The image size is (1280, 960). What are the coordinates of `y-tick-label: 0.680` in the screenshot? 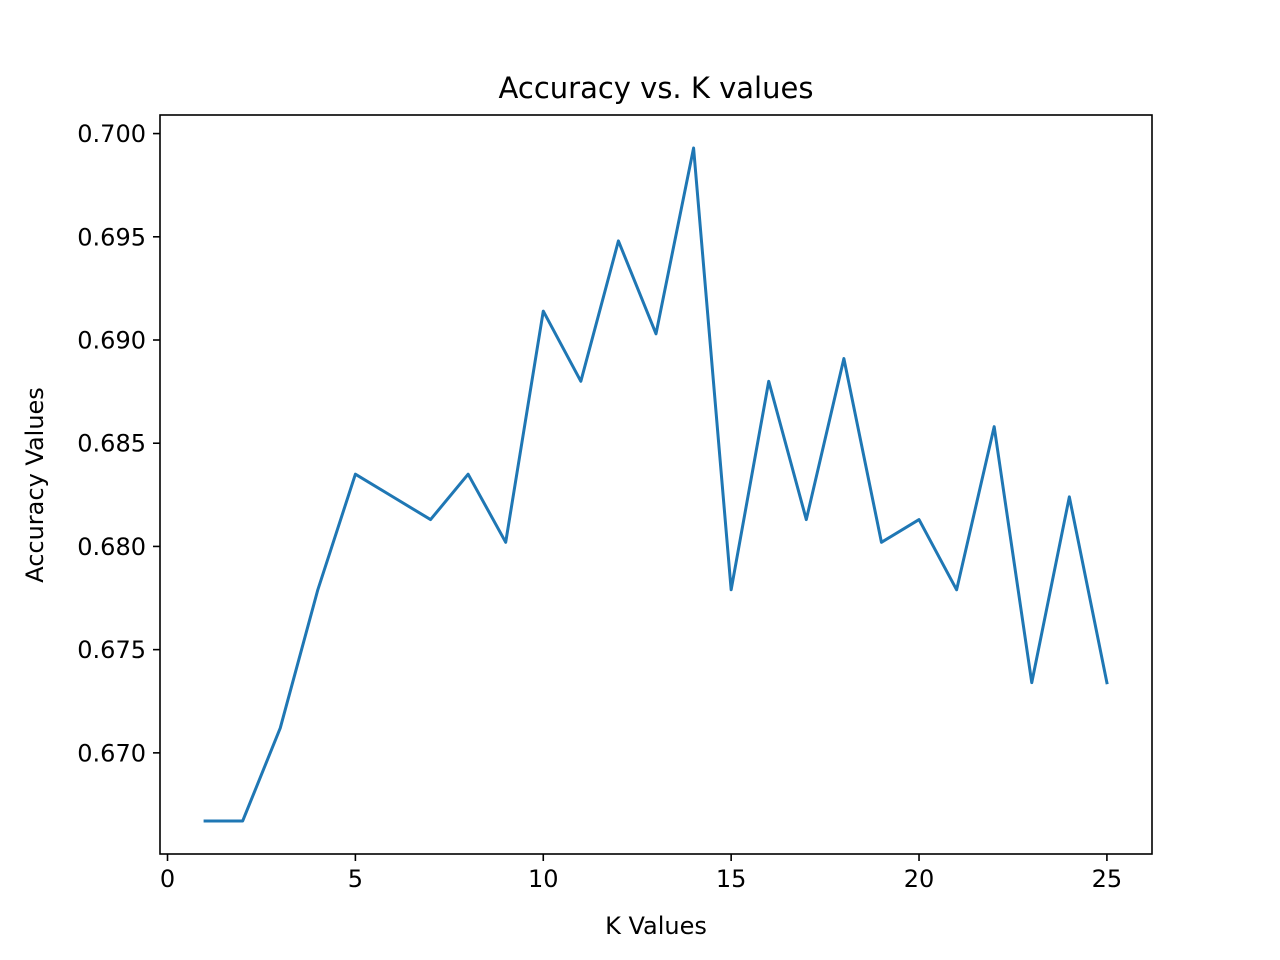 It's located at (111, 547).